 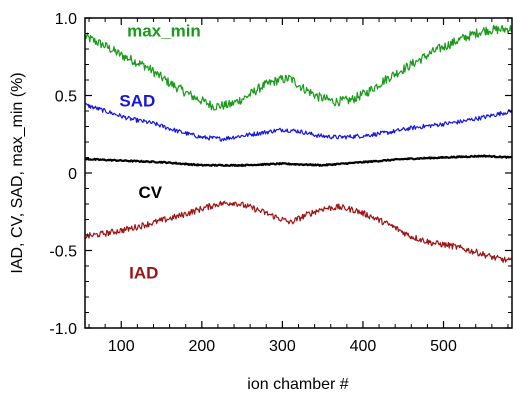 I want to click on y-tick-label: -1.0, so click(x=63, y=329).